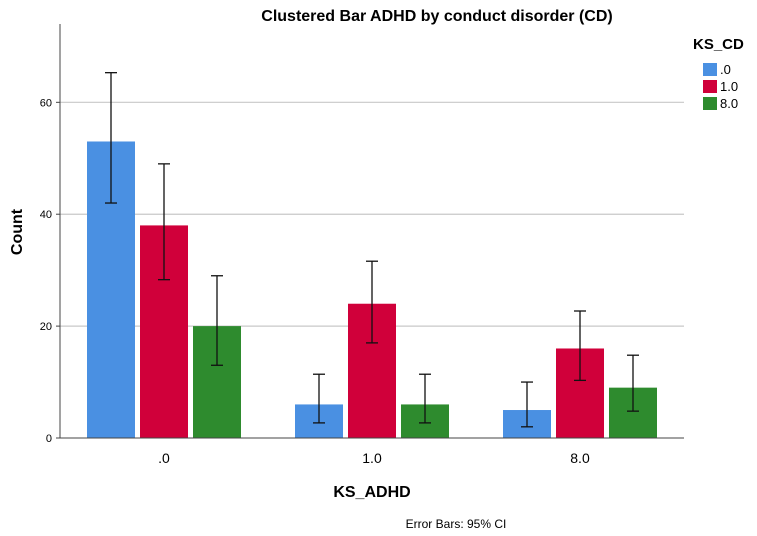 Image resolution: width=757 pixels, height=536 pixels. I want to click on y-tick-label: 60, so click(46, 103).